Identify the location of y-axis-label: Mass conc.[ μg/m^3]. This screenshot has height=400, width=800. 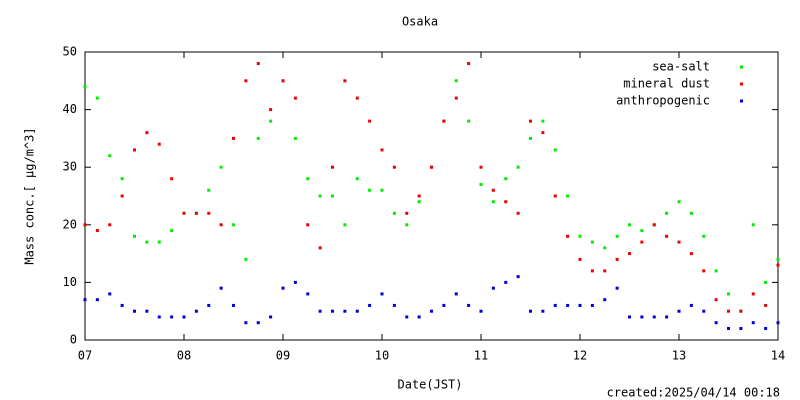
(30, 195).